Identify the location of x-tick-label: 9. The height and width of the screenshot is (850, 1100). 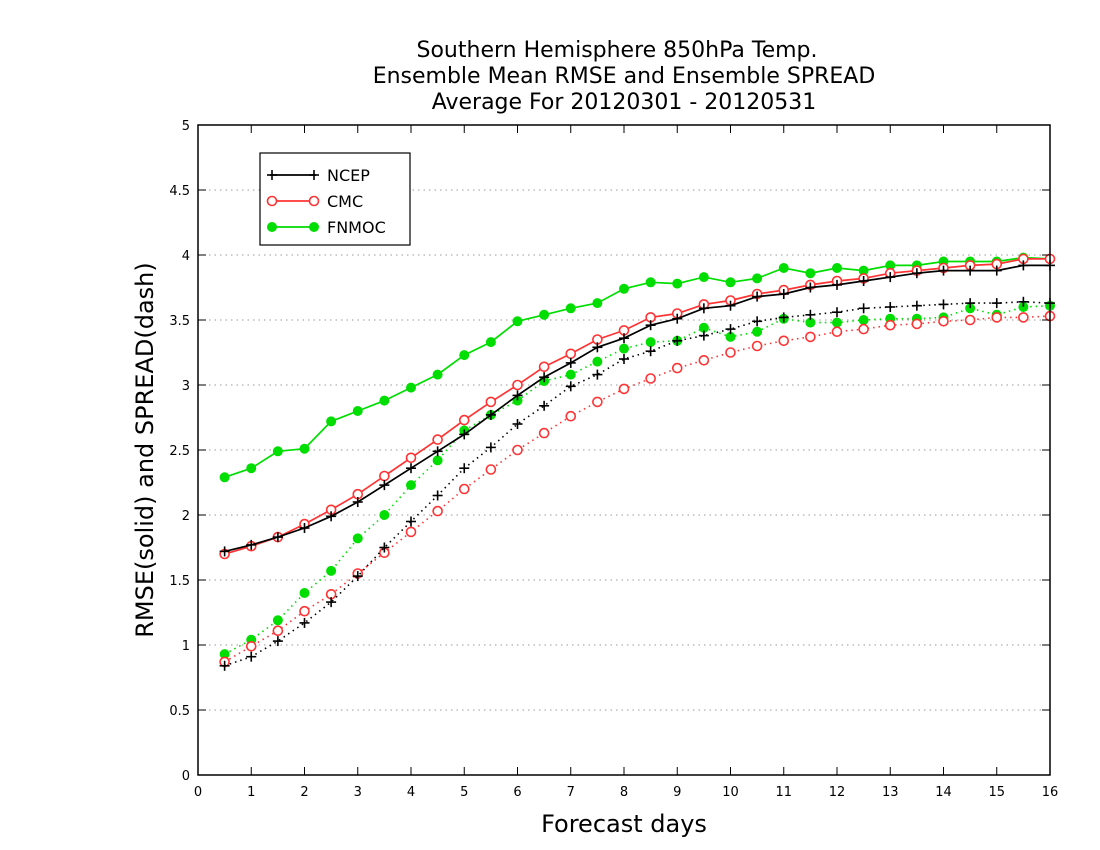
(677, 792).